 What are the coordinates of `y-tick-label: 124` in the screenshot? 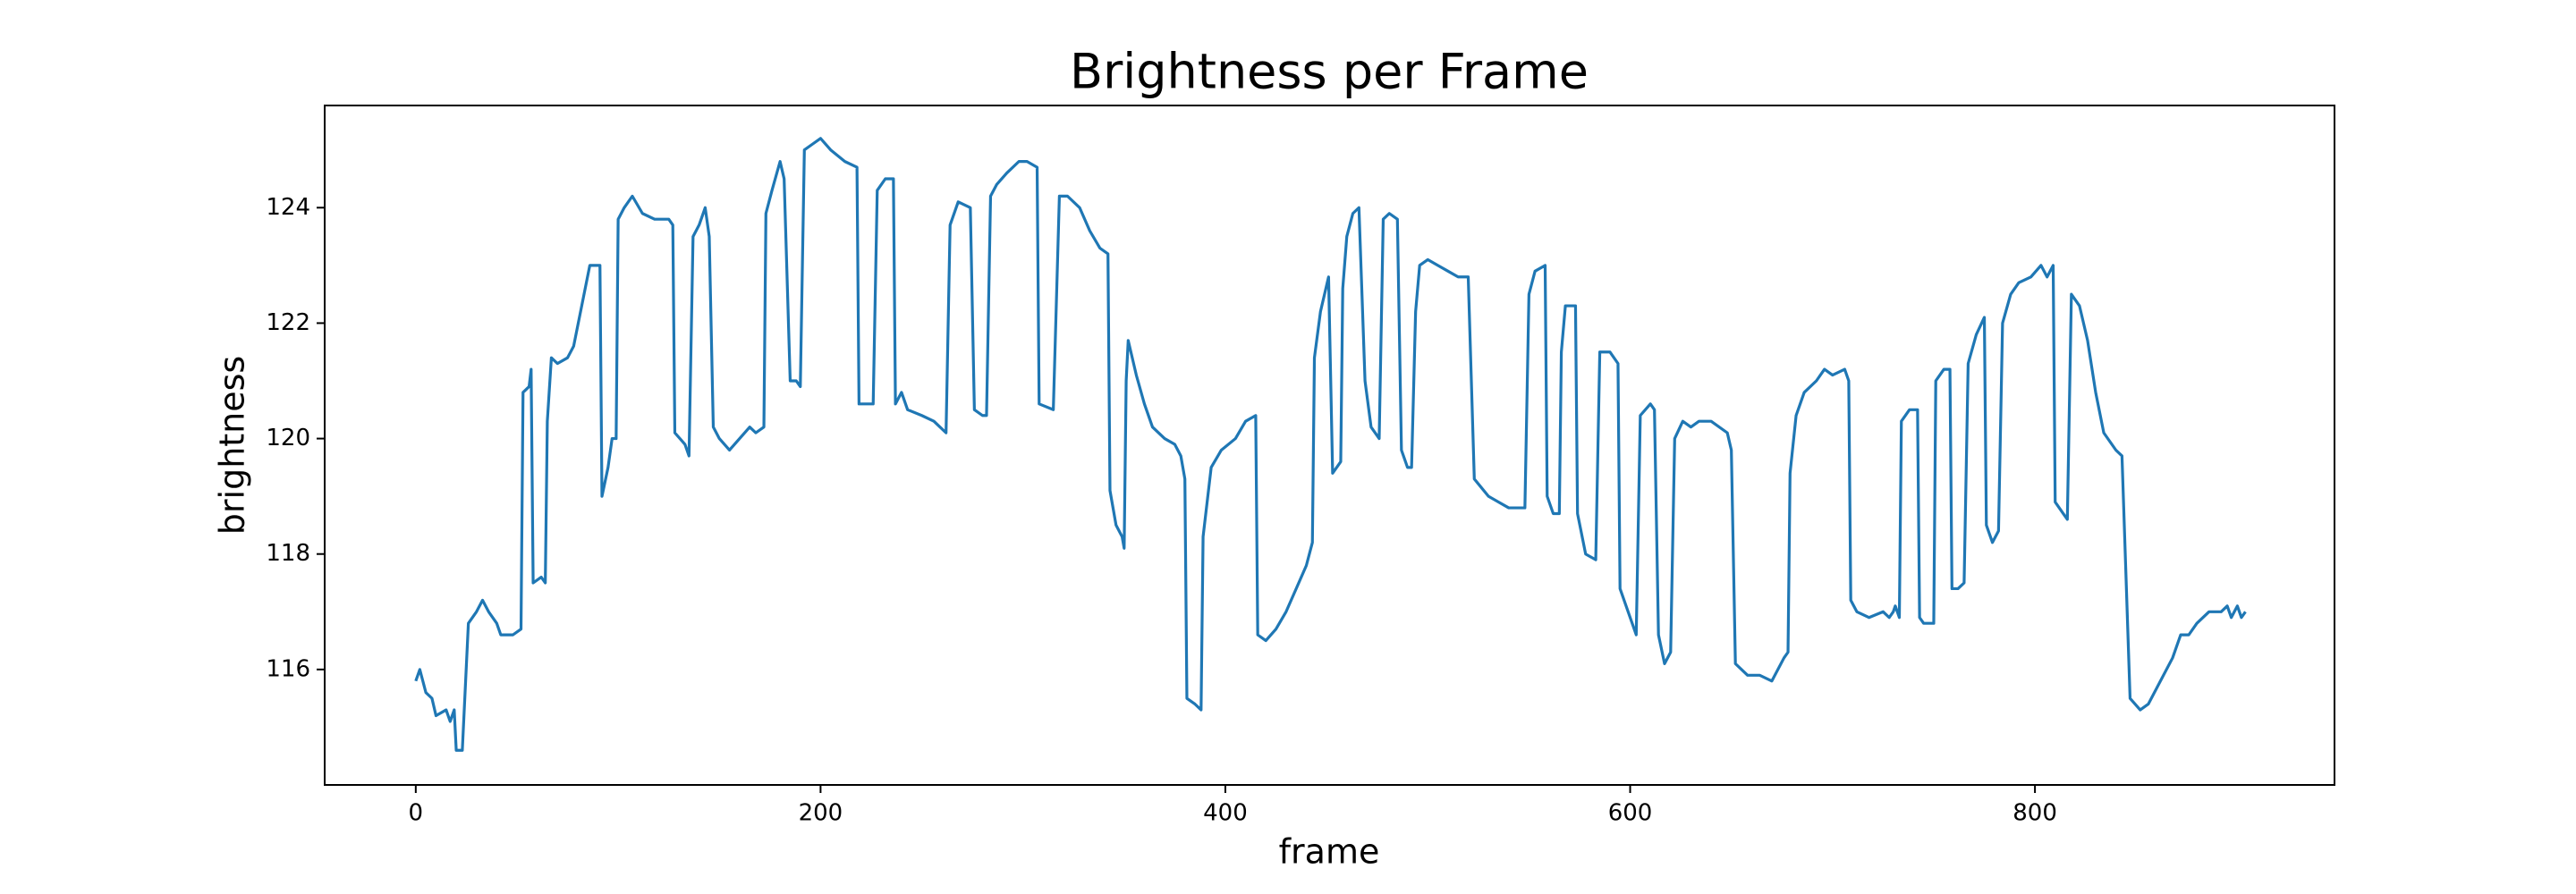 It's located at (288, 208).